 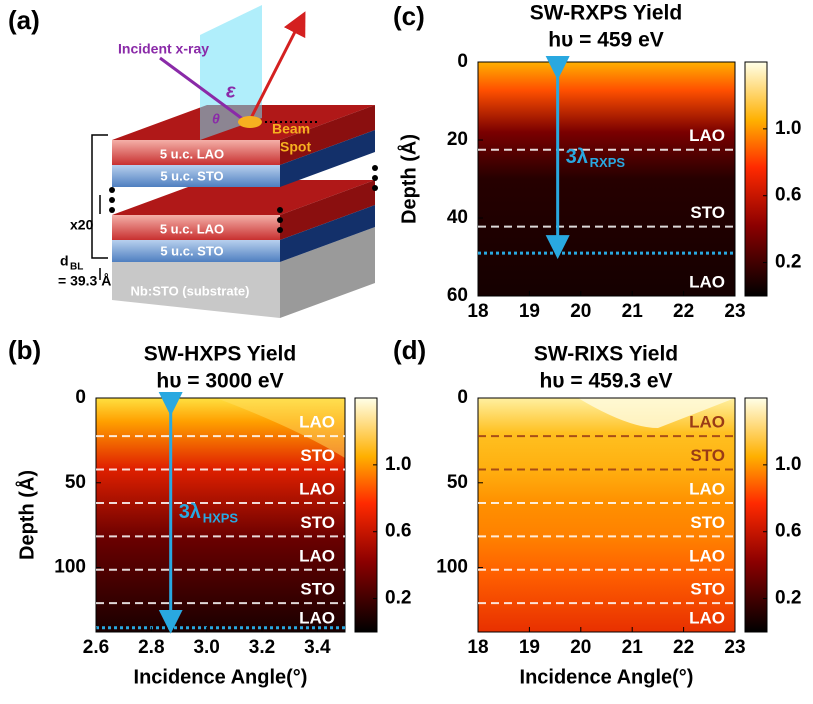 I want to click on x-tick-label: 2.6, so click(x=96, y=647).